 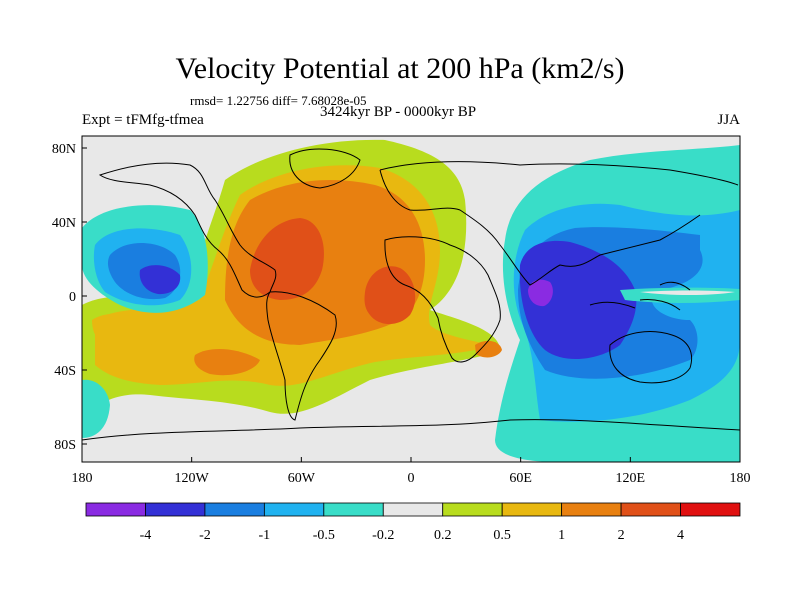 What do you see at coordinates (65, 371) in the screenshot?
I see `lat-tick-label: 40S` at bounding box center [65, 371].